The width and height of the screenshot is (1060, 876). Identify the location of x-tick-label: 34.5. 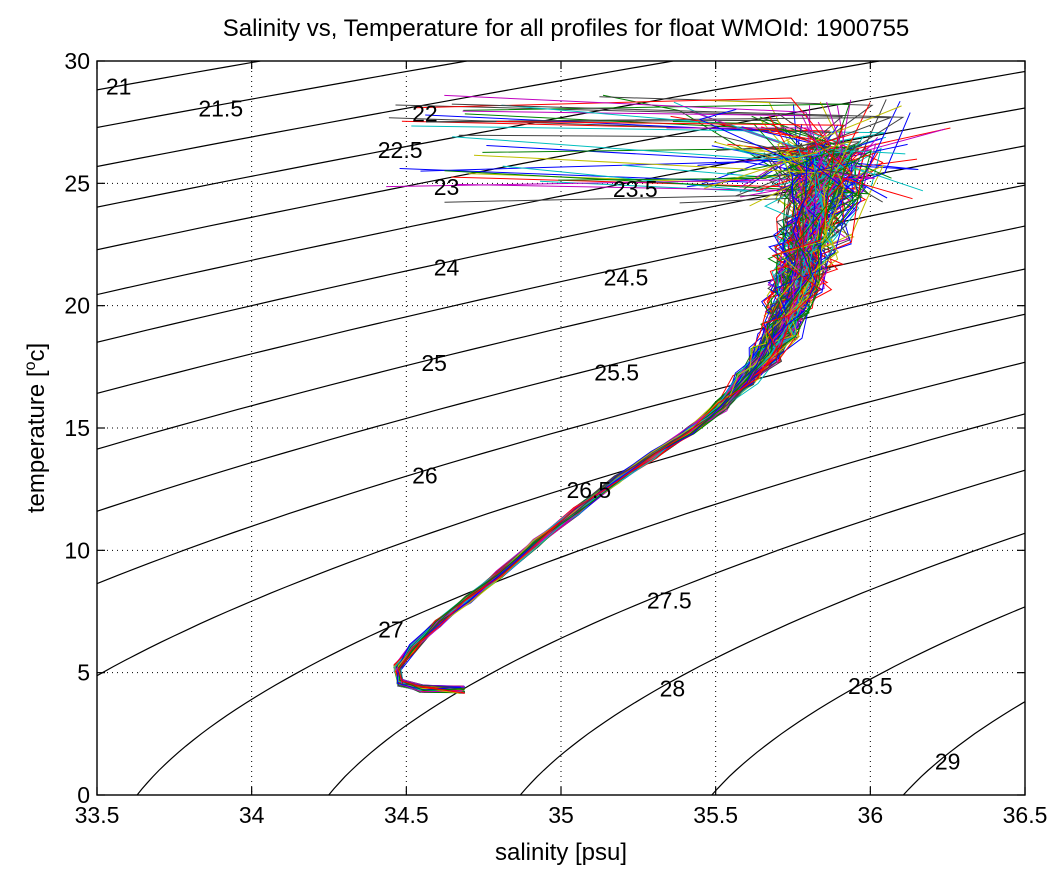
(406, 815).